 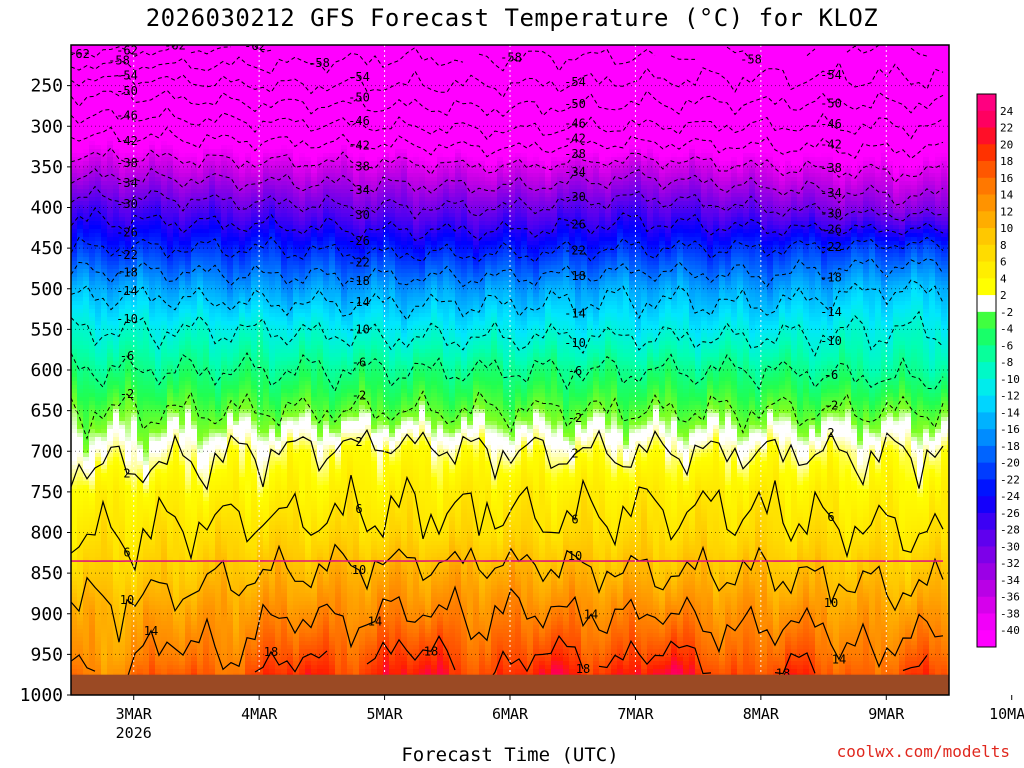 What do you see at coordinates (575, 154) in the screenshot?
I see `contour-label: -38` at bounding box center [575, 154].